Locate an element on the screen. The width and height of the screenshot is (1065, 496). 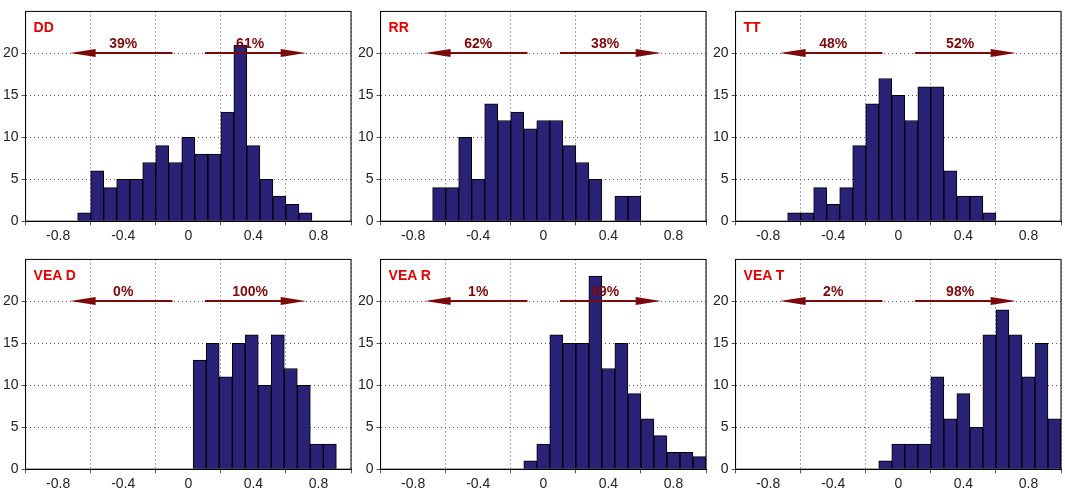
annotation: 62% is located at coordinates (478, 43).